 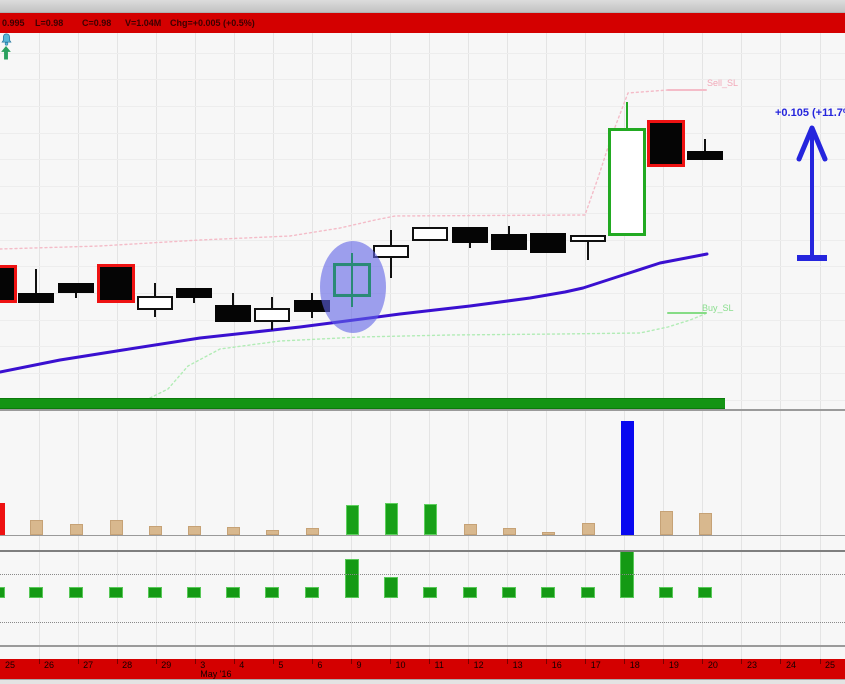 I want to click on date-label: 5, so click(x=281, y=665).